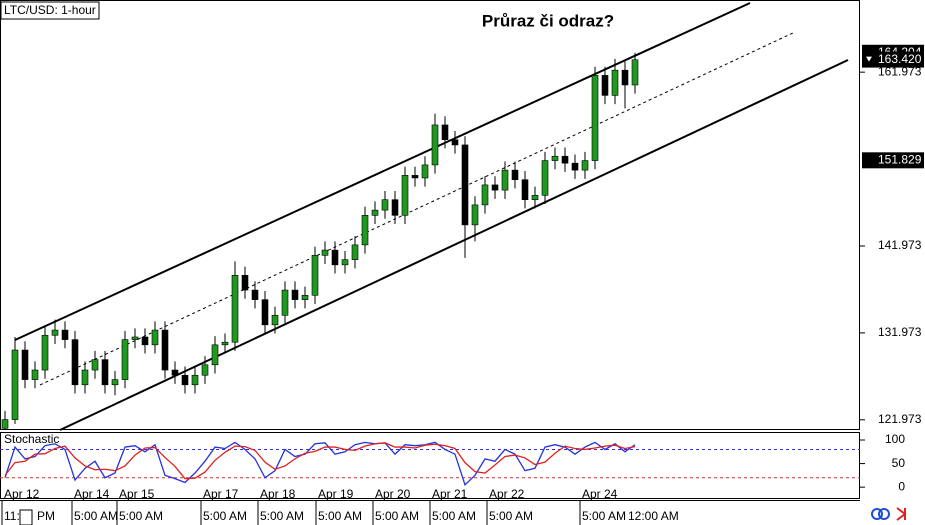 The width and height of the screenshot is (925, 525). I want to click on date-label: Apr 21, so click(450, 494).